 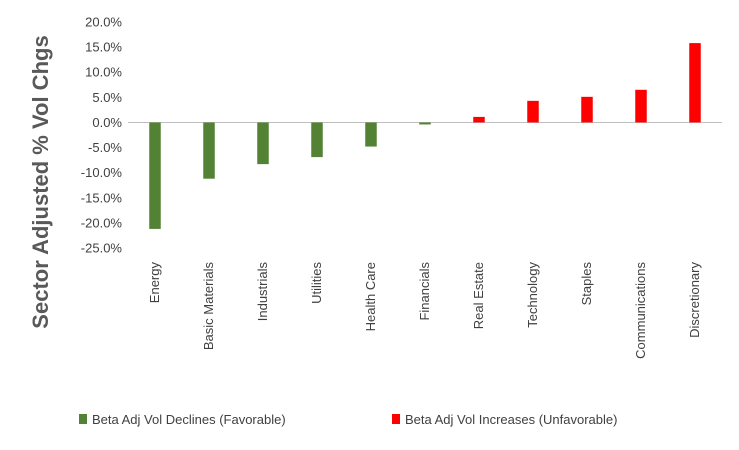 What do you see at coordinates (209, 150) in the screenshot?
I see `bar-basic-materials` at bounding box center [209, 150].